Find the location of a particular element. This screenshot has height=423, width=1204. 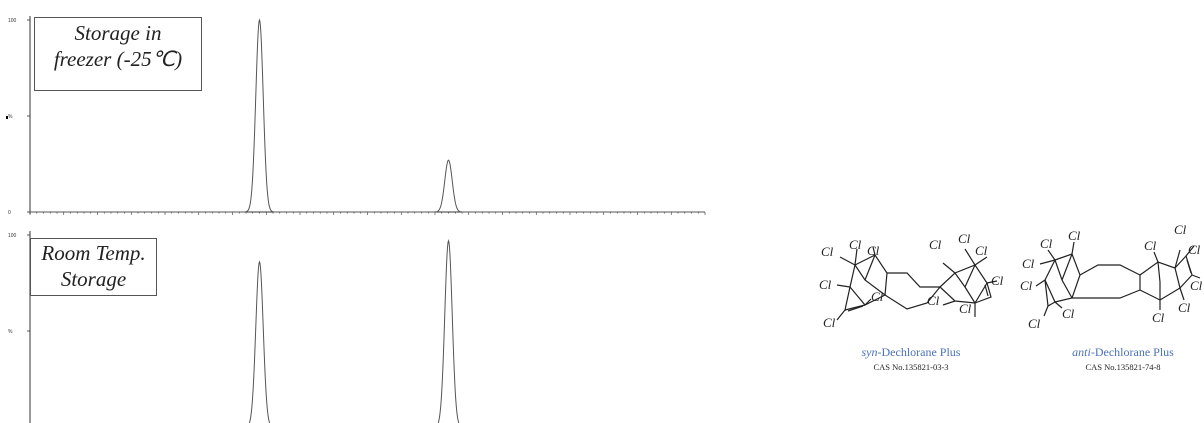

anti-cas-number: CAS No.135821-74-8 is located at coordinates (1123, 367).